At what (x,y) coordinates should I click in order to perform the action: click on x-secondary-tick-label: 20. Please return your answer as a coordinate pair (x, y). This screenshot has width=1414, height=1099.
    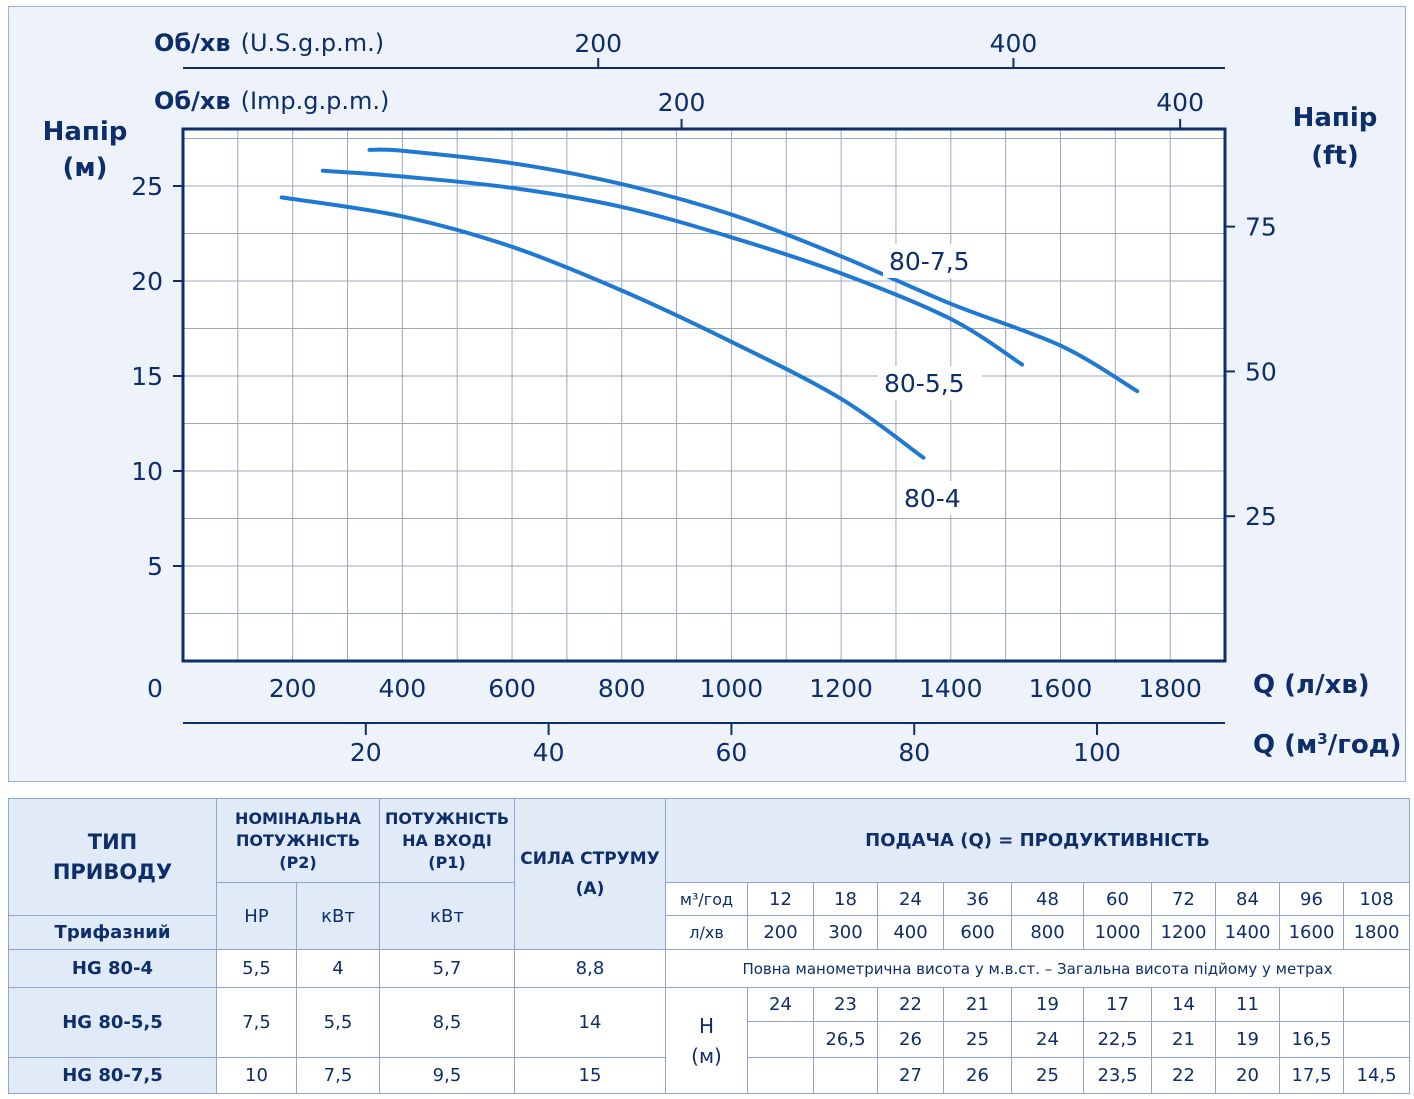
    Looking at the image, I should click on (366, 752).